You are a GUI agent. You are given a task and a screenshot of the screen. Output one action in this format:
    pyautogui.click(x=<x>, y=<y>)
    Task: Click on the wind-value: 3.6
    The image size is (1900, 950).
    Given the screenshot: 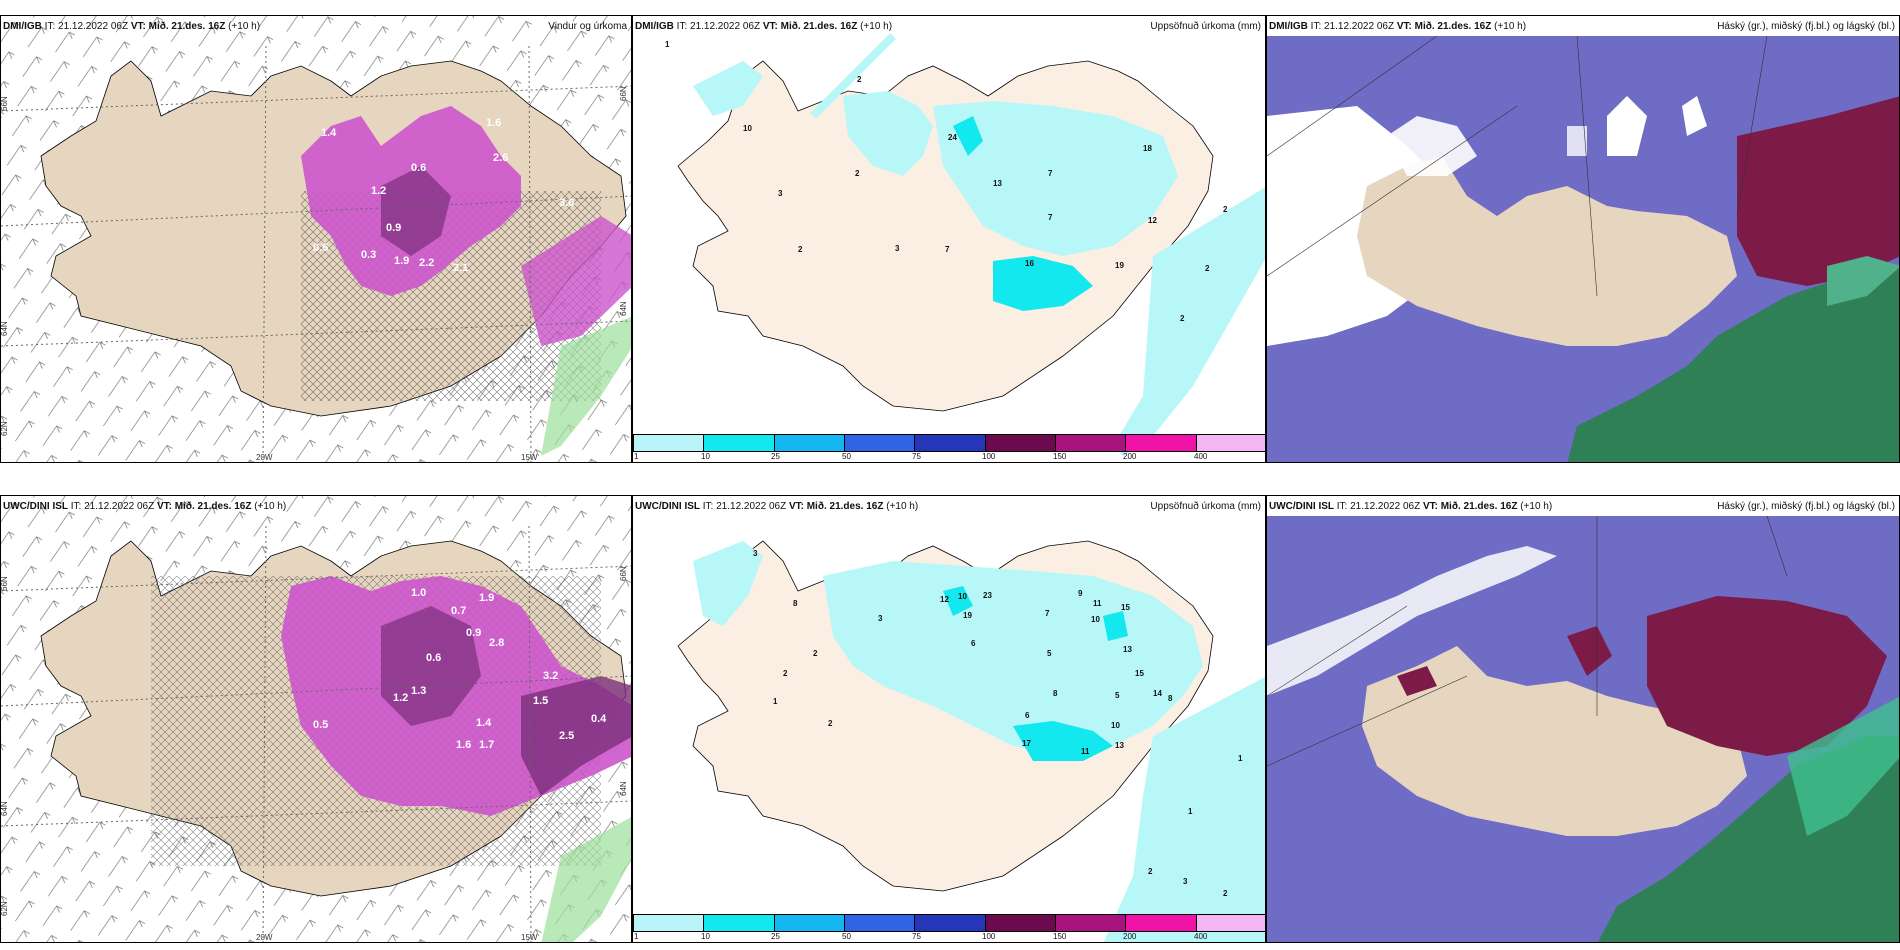 What is the action you would take?
    pyautogui.click(x=566, y=203)
    